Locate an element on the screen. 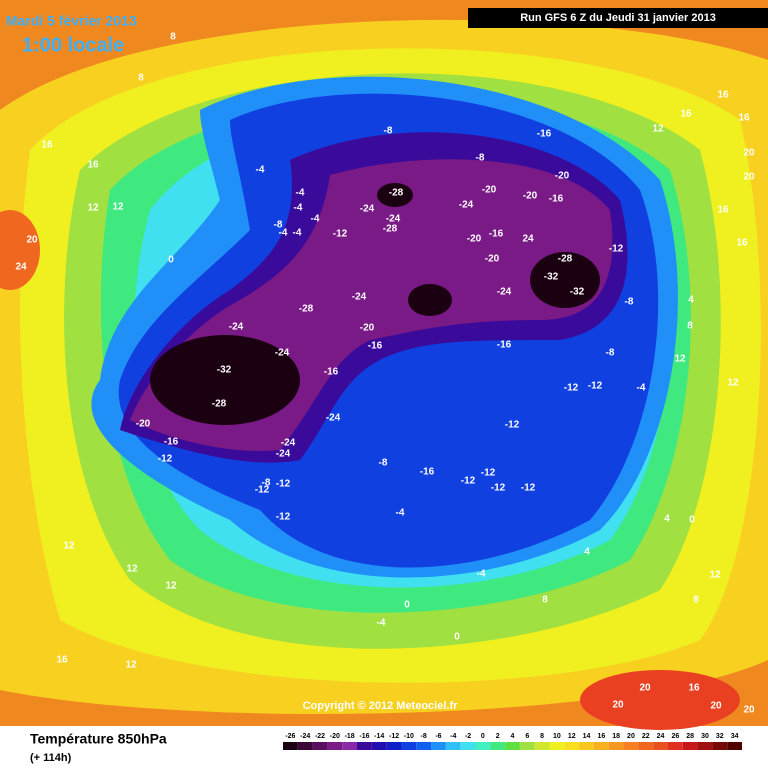 The height and width of the screenshot is (768, 768). legend-tick: -16 is located at coordinates (364, 736).